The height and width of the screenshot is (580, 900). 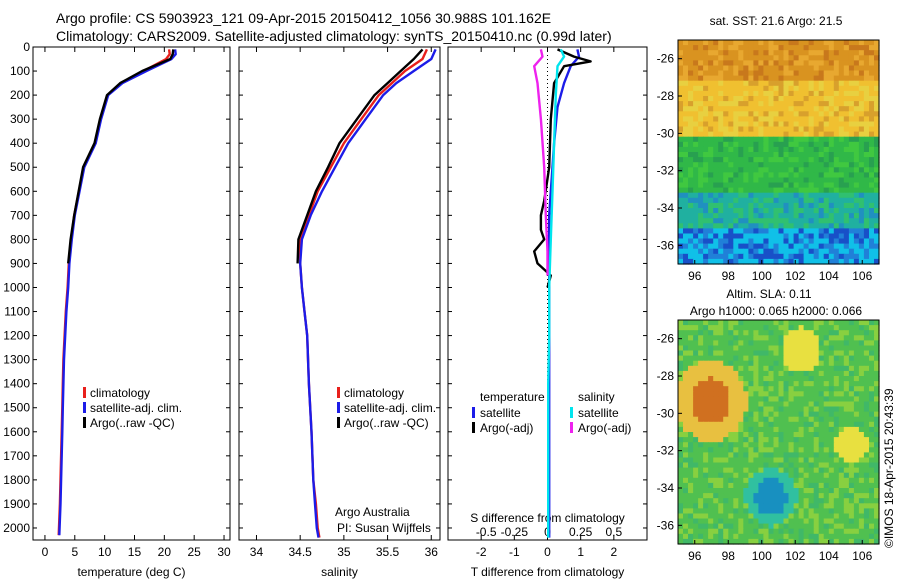 What do you see at coordinates (666, 133) in the screenshot?
I see `y-tick-label: -30` at bounding box center [666, 133].